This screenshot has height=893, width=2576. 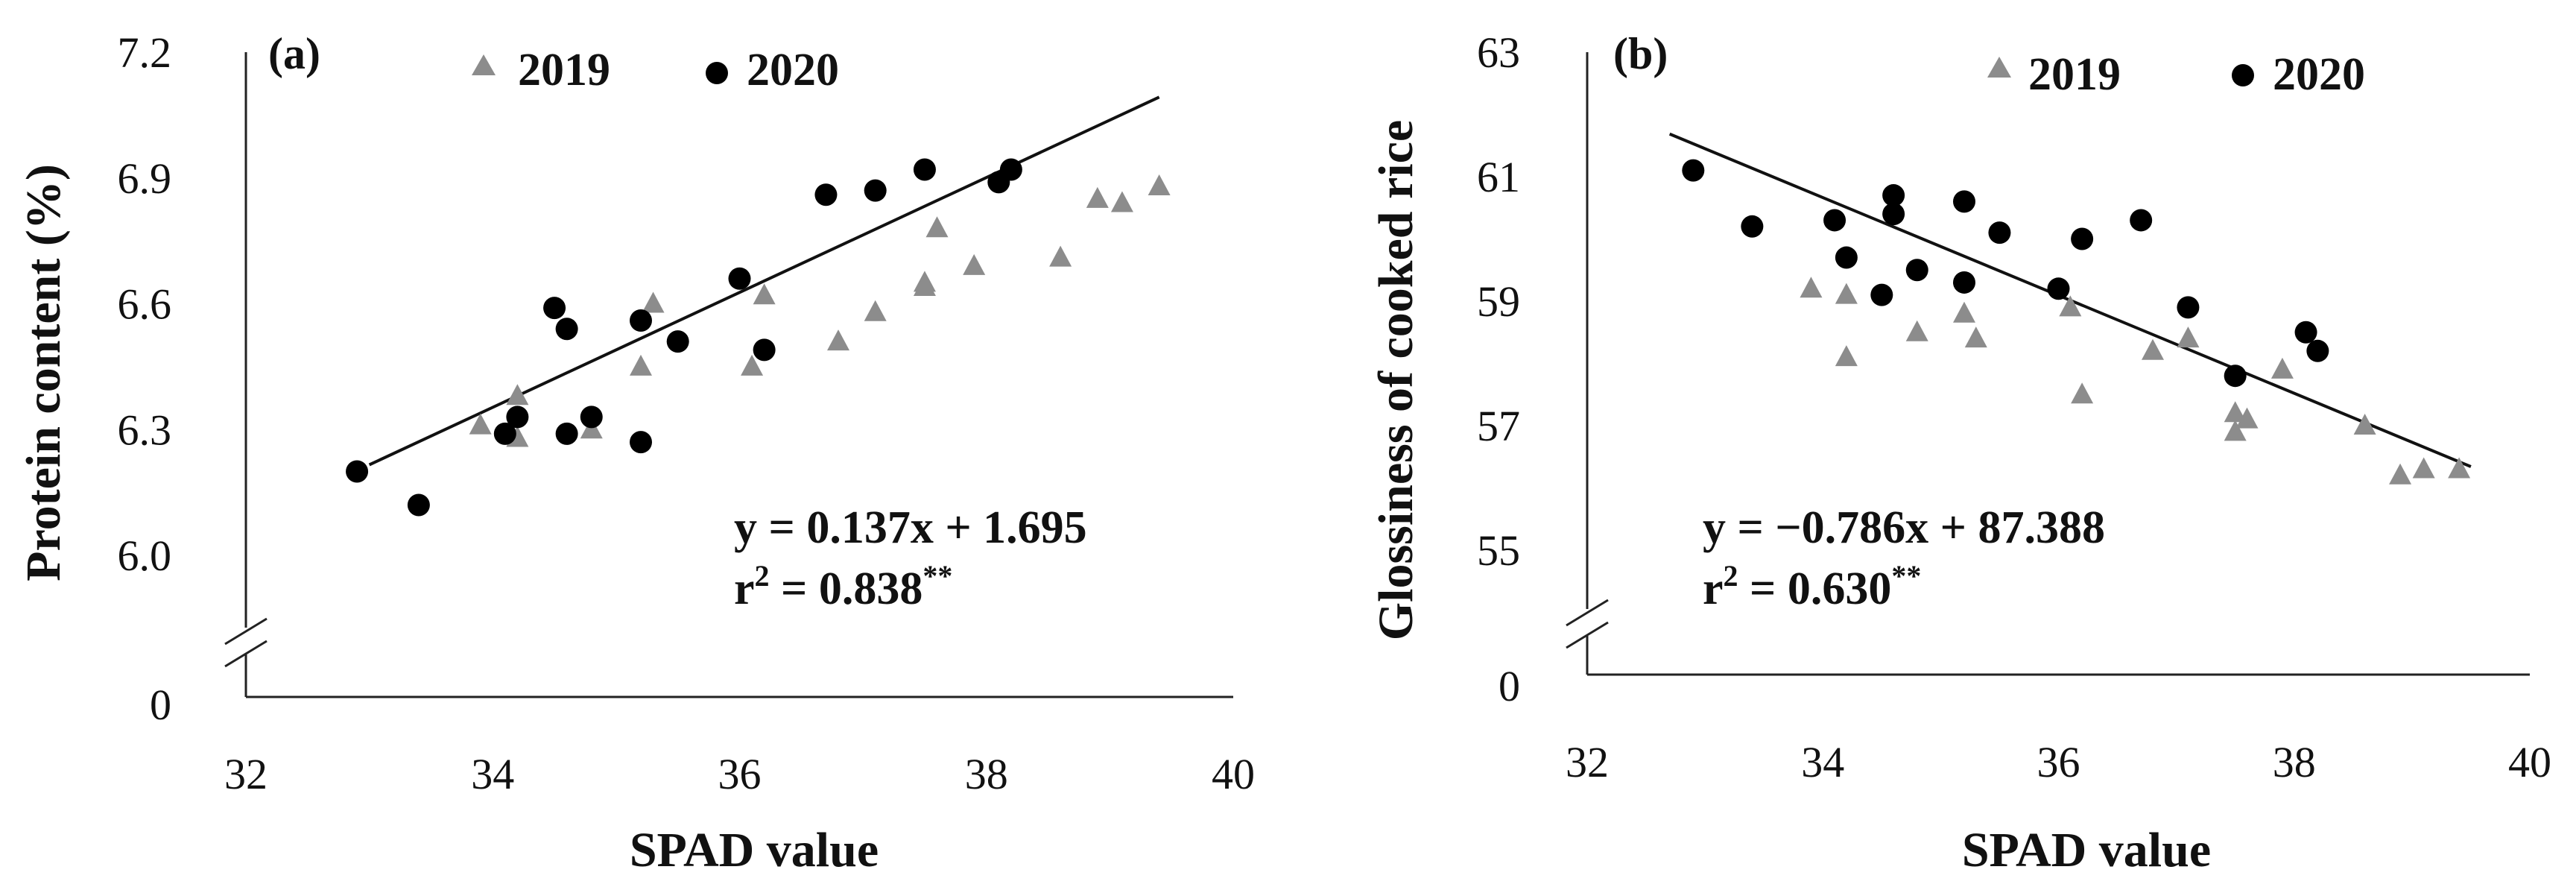 I want to click on panel-b-x-tick-label: 32, so click(x=1587, y=762).